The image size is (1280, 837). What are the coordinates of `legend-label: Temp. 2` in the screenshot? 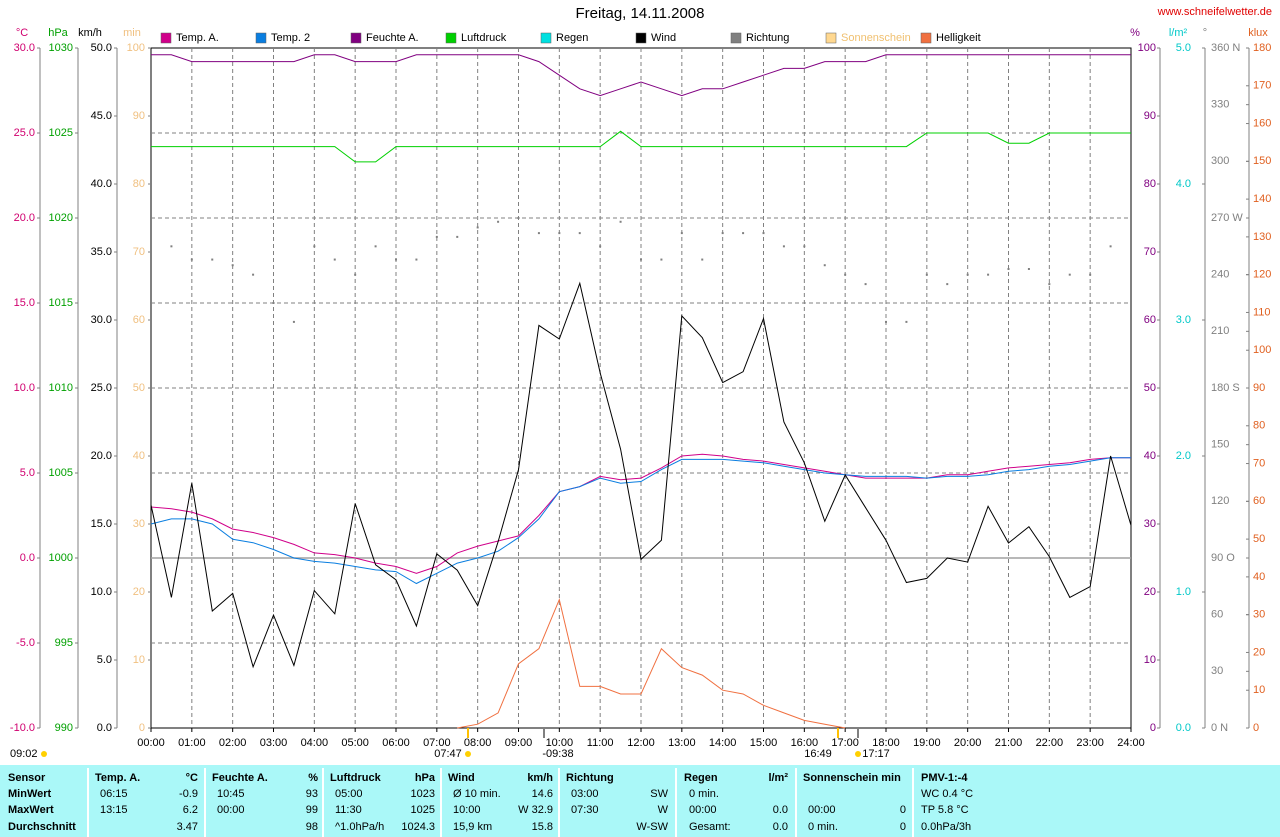 It's located at (290, 38).